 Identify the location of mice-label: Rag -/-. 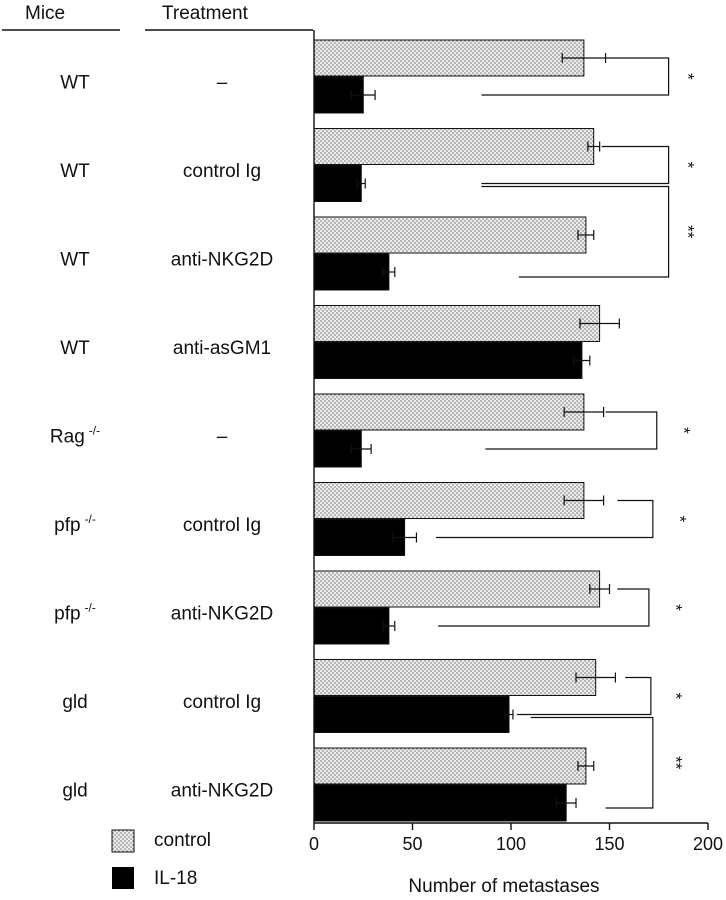
(75, 436).